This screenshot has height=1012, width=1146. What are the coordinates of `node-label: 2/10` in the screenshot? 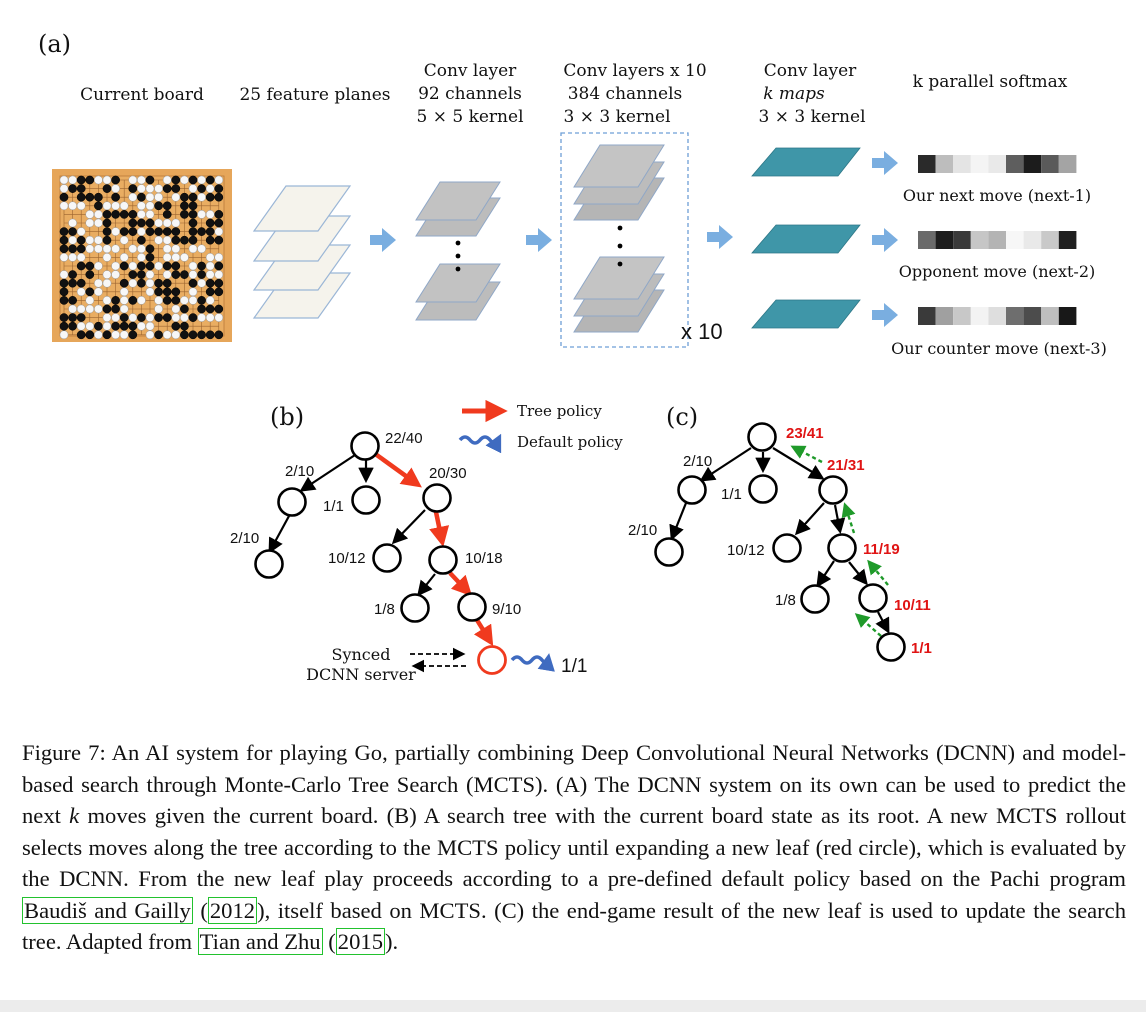 It's located at (642, 530).